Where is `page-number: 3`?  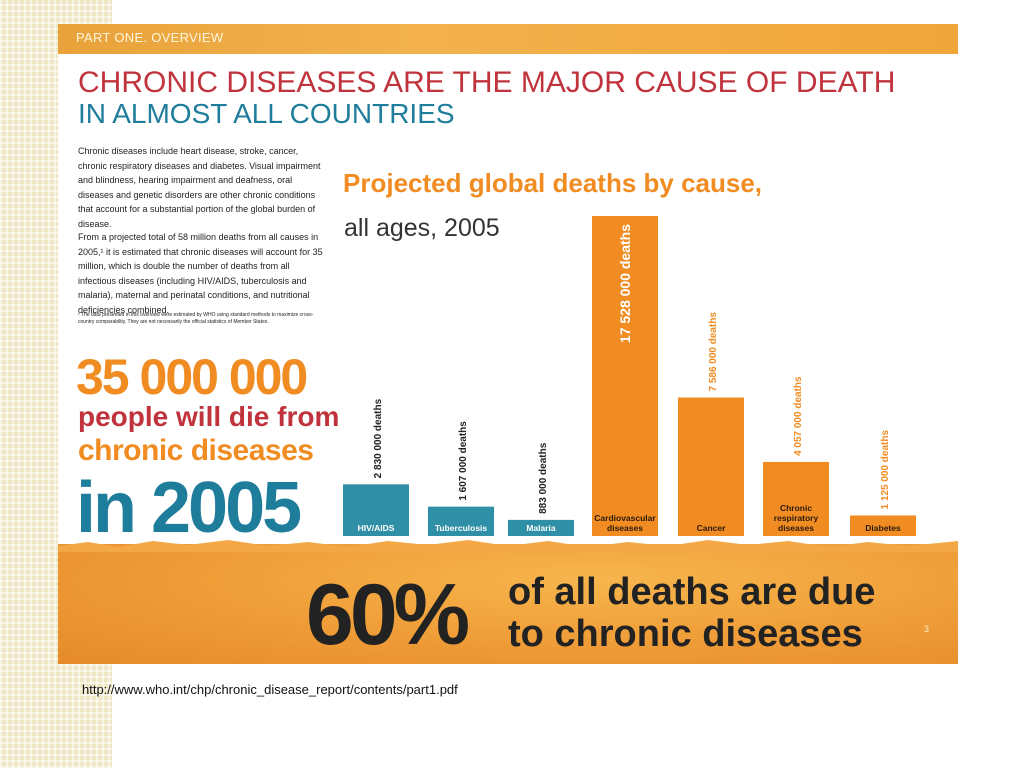 page-number: 3 is located at coordinates (927, 629).